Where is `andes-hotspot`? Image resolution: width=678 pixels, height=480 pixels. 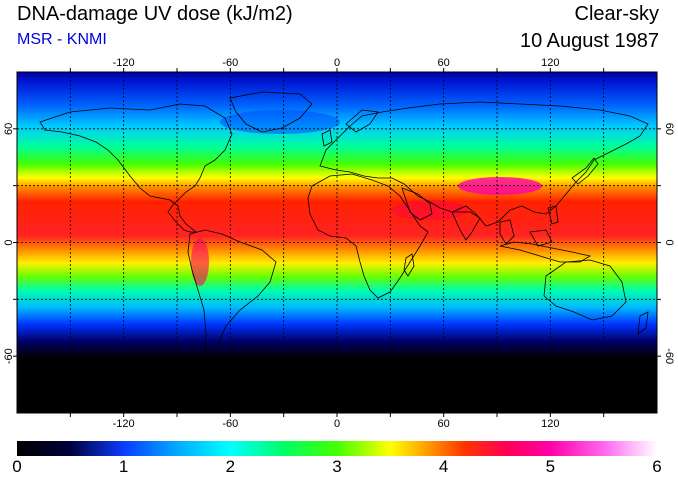
andes-hotspot is located at coordinates (200, 262).